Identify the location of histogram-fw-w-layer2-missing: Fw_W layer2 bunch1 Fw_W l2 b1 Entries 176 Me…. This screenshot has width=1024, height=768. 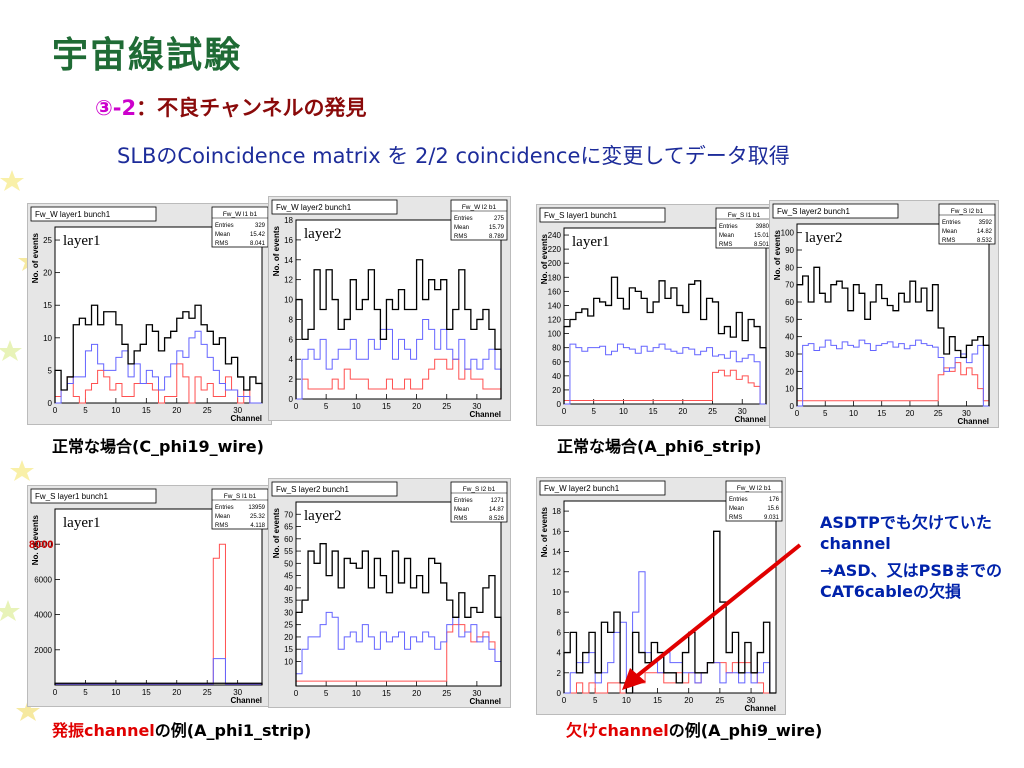
(661, 596).